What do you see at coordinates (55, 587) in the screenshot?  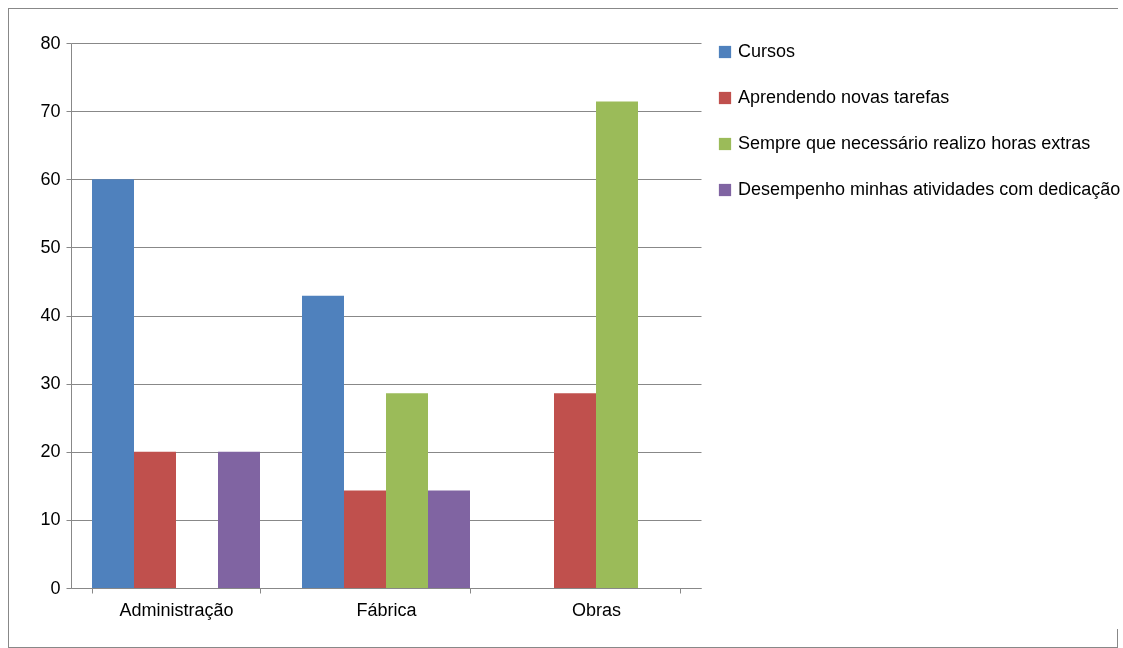 I see `y-tick-label: 0` at bounding box center [55, 587].